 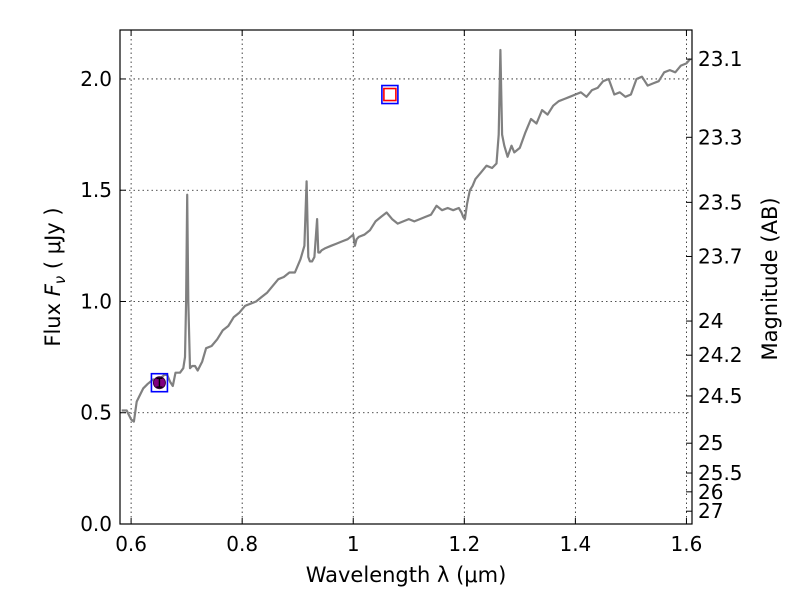 What do you see at coordinates (720, 396) in the screenshot?
I see `y2-tick-label: 24.5` at bounding box center [720, 396].